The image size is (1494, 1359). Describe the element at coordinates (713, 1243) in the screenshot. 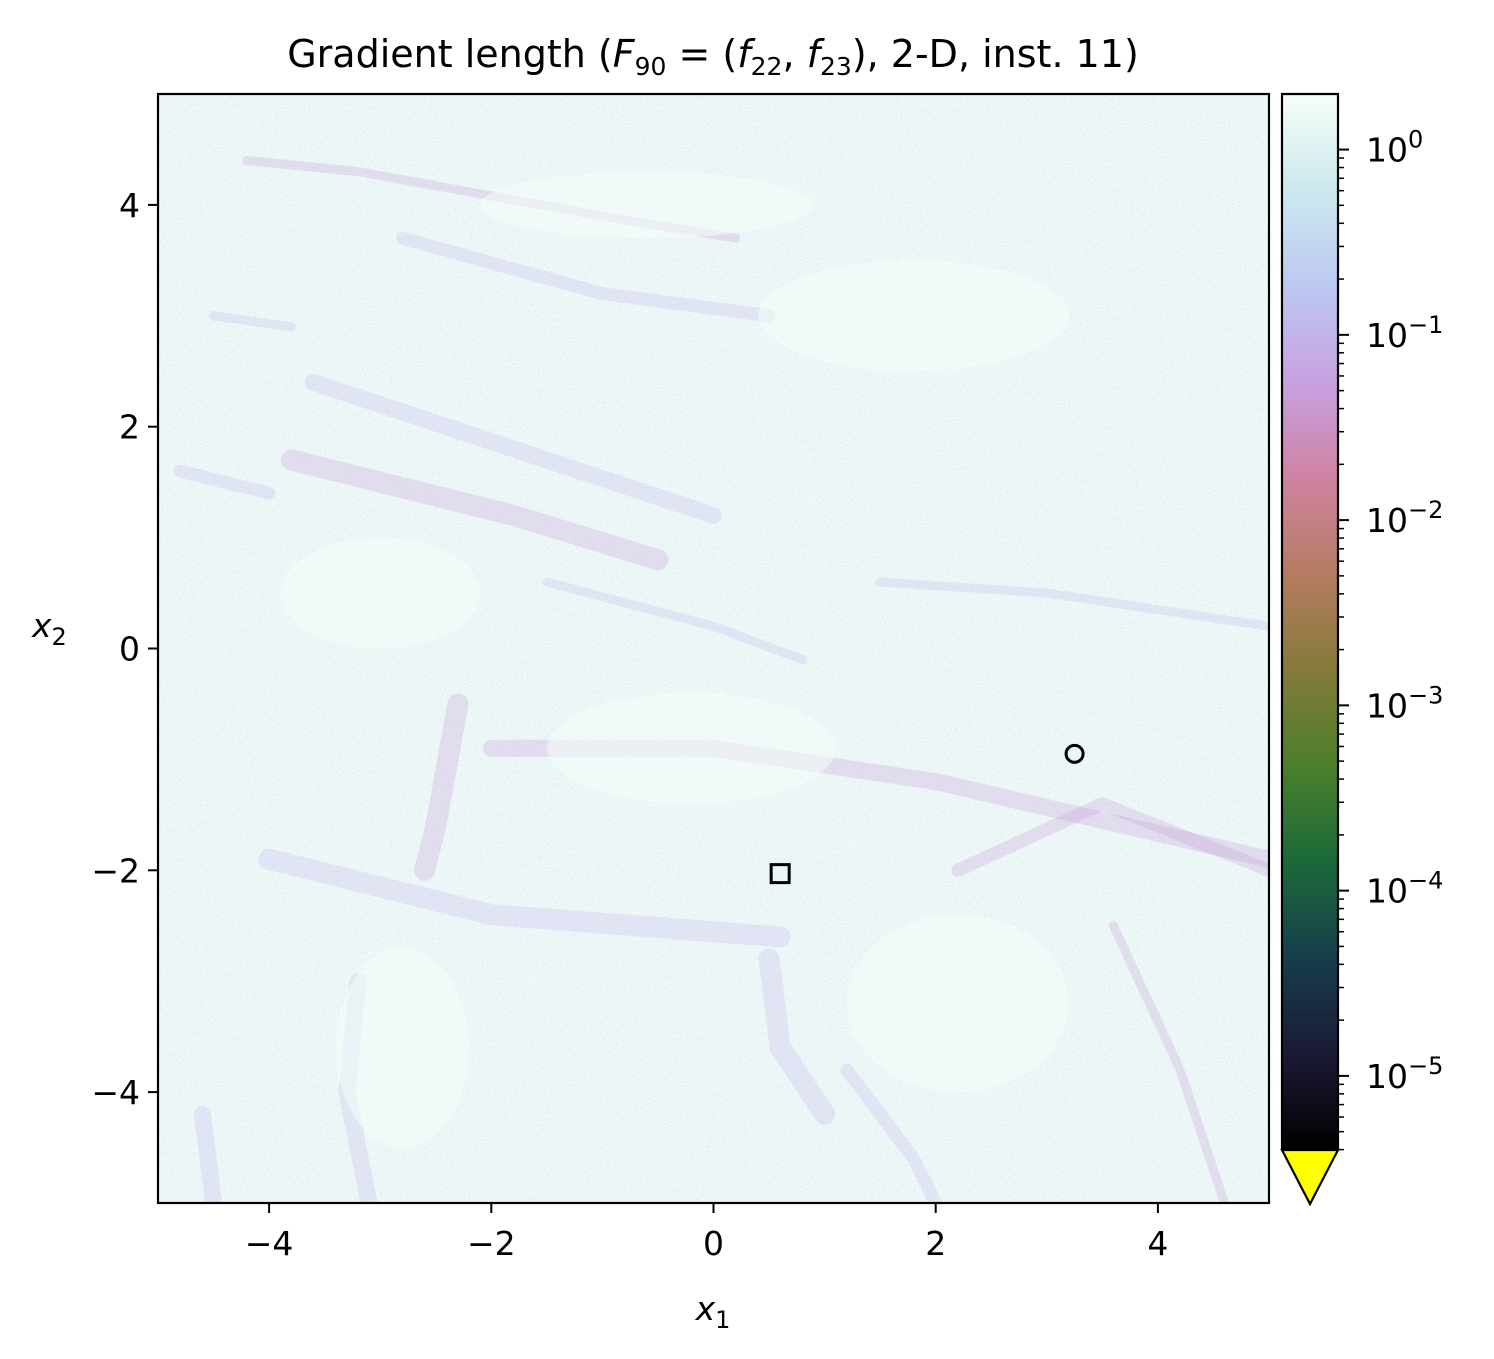

I see `x-tick-label: 0` at that location.